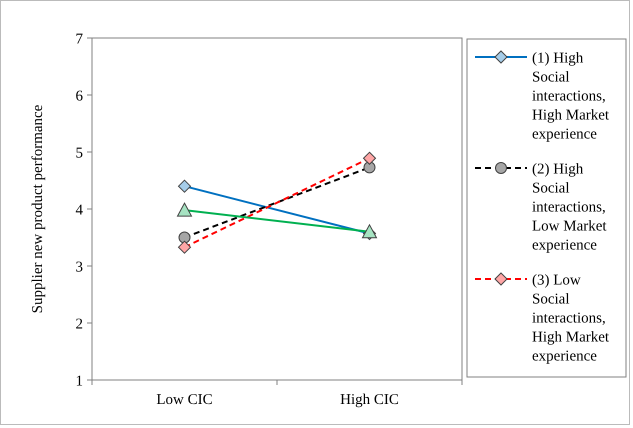 The width and height of the screenshot is (633, 428). I want to click on y-tick-label: 4, so click(80, 210).